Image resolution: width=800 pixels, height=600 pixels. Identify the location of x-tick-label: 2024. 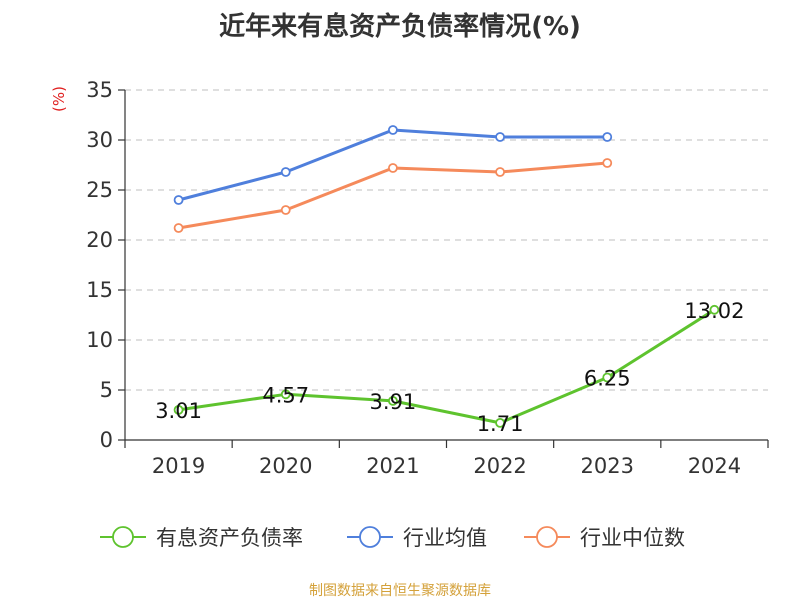
(714, 466).